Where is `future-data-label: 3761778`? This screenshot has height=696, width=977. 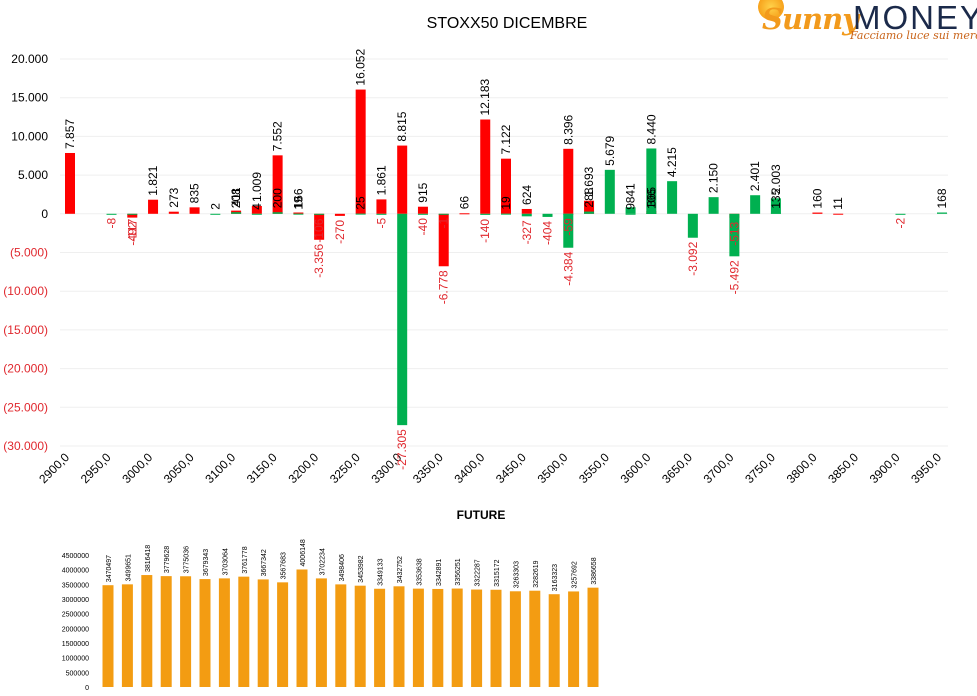
future-data-label: 3761778 is located at coordinates (245, 559).